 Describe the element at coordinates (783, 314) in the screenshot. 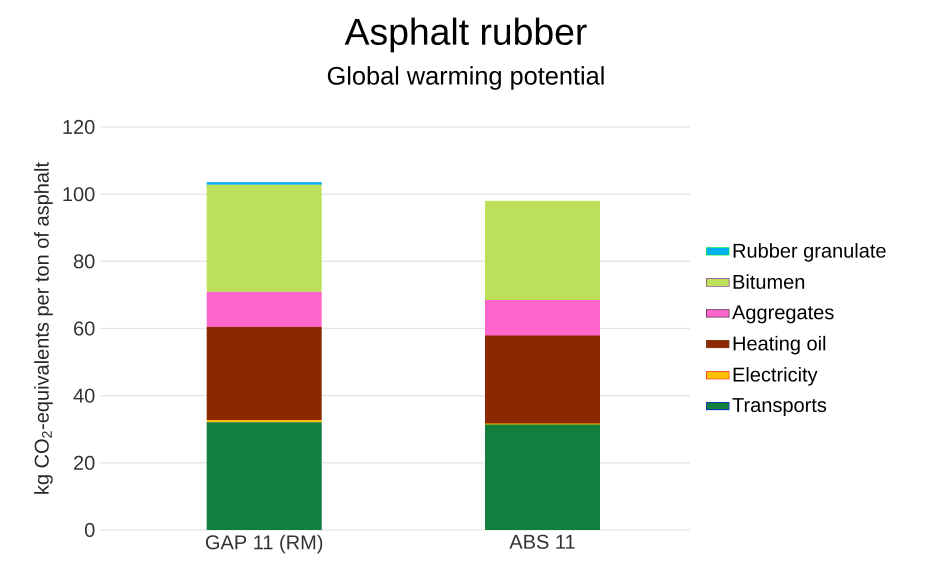

I see `legend-label: Aggregates` at that location.